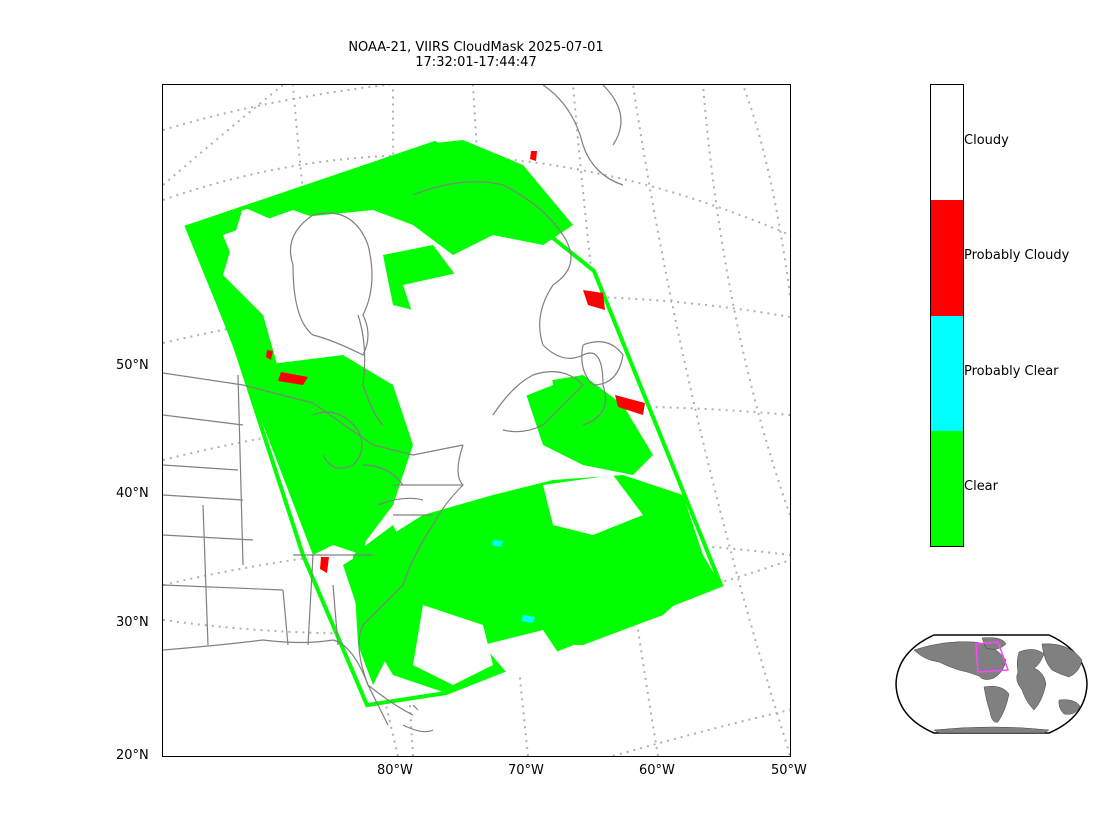  I want to click on clear-region-north, so click(408, 197).